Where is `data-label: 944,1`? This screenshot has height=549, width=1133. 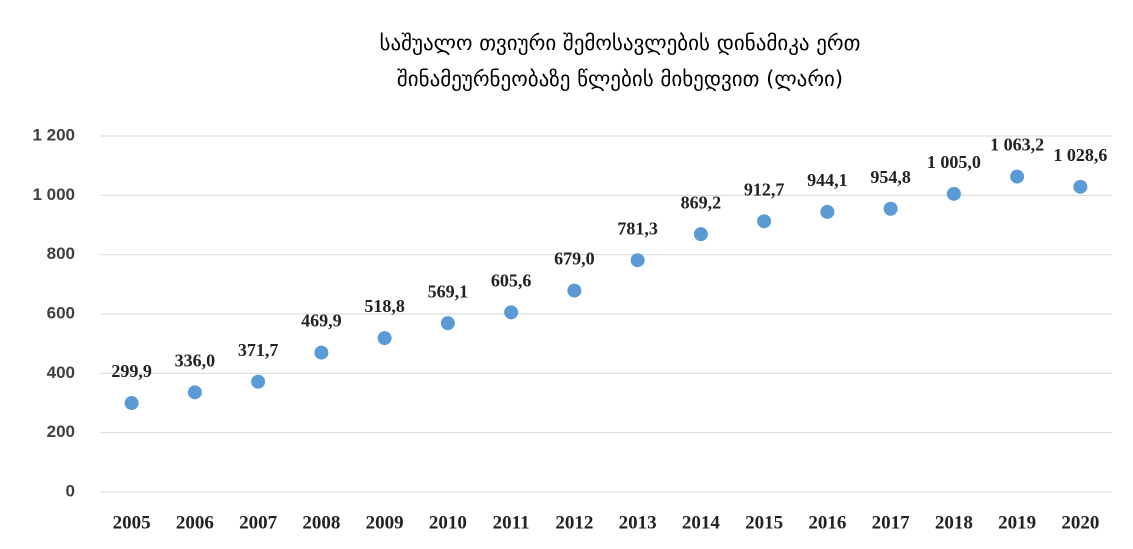 data-label: 944,1 is located at coordinates (827, 180).